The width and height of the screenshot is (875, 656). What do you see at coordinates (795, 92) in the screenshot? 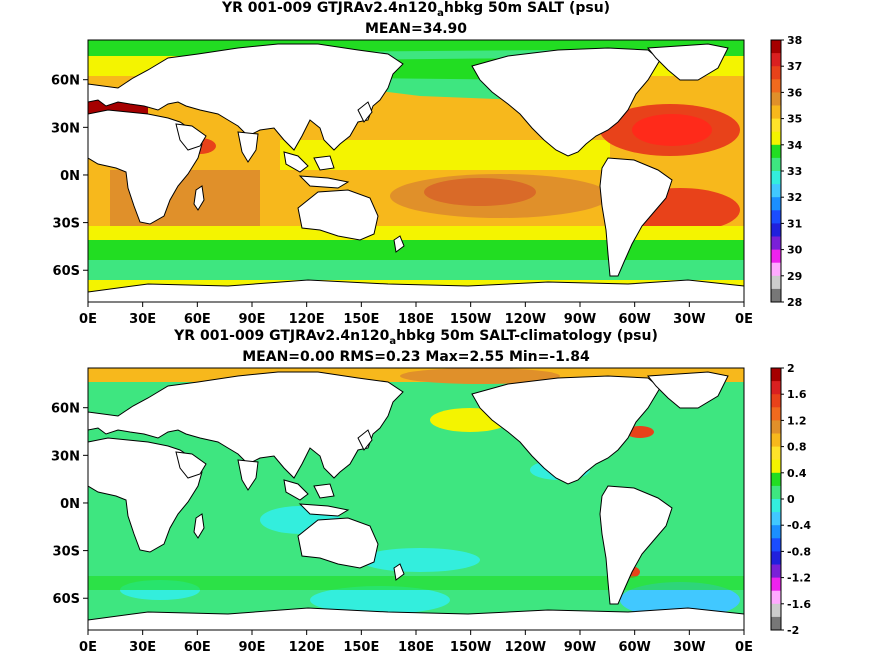
I see `colorbar-label: 36` at bounding box center [795, 92].